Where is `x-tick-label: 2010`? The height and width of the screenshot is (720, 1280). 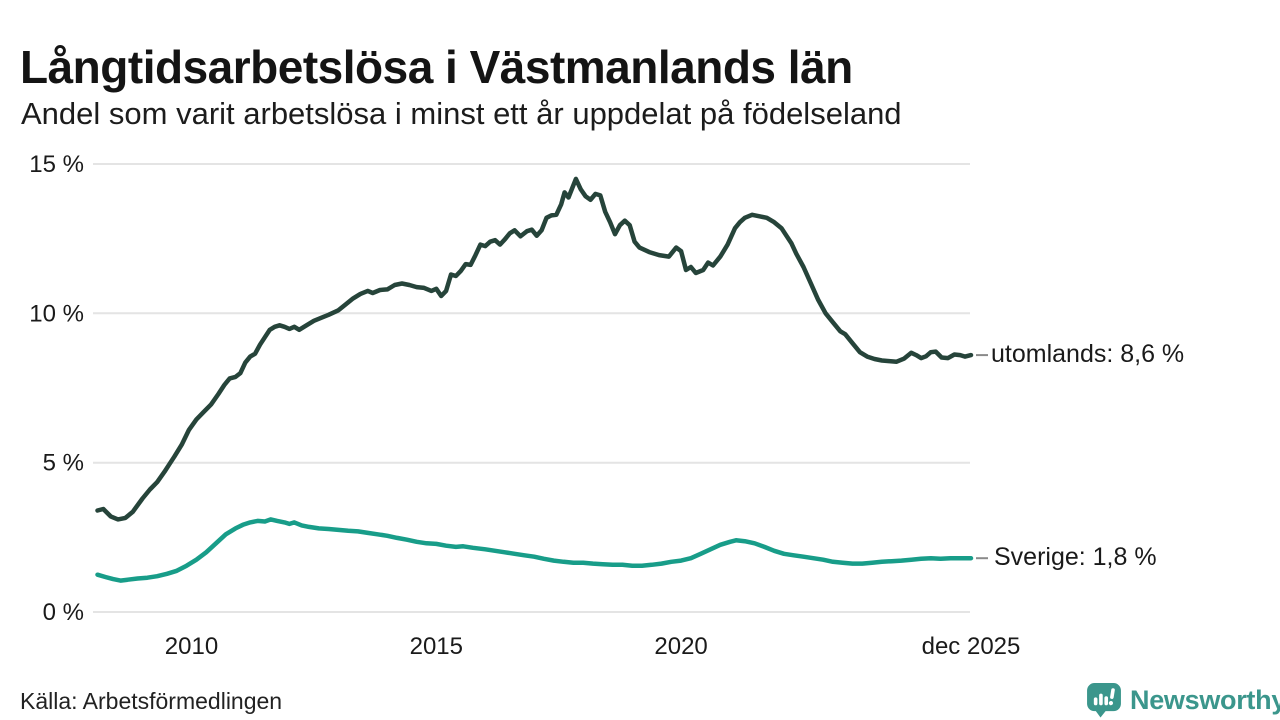 x-tick-label: 2010 is located at coordinates (191, 646).